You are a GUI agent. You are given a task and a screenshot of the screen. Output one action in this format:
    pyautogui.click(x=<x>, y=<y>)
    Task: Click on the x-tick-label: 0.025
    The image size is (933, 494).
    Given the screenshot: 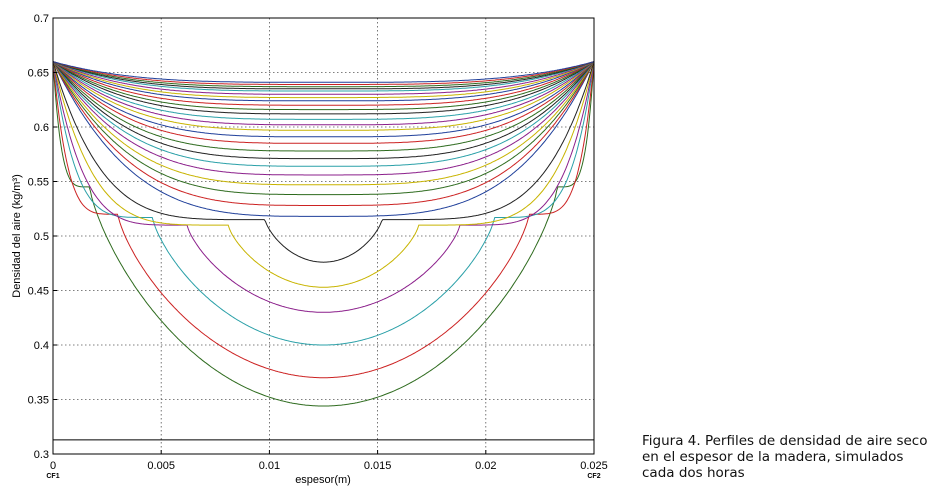 What is the action you would take?
    pyautogui.click(x=594, y=466)
    